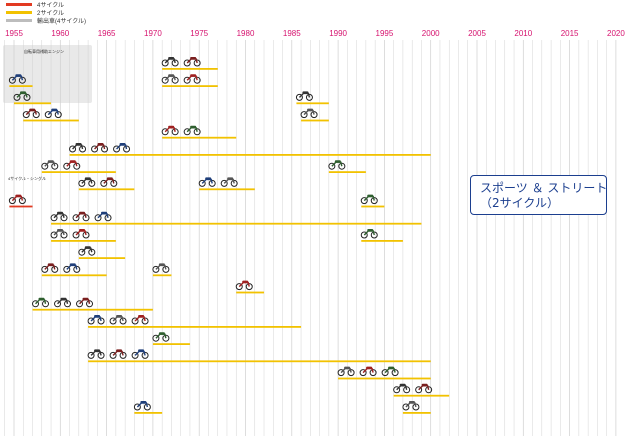  What do you see at coordinates (570, 33) in the screenshot?
I see `year-tick-2015: 2015` at bounding box center [570, 33].